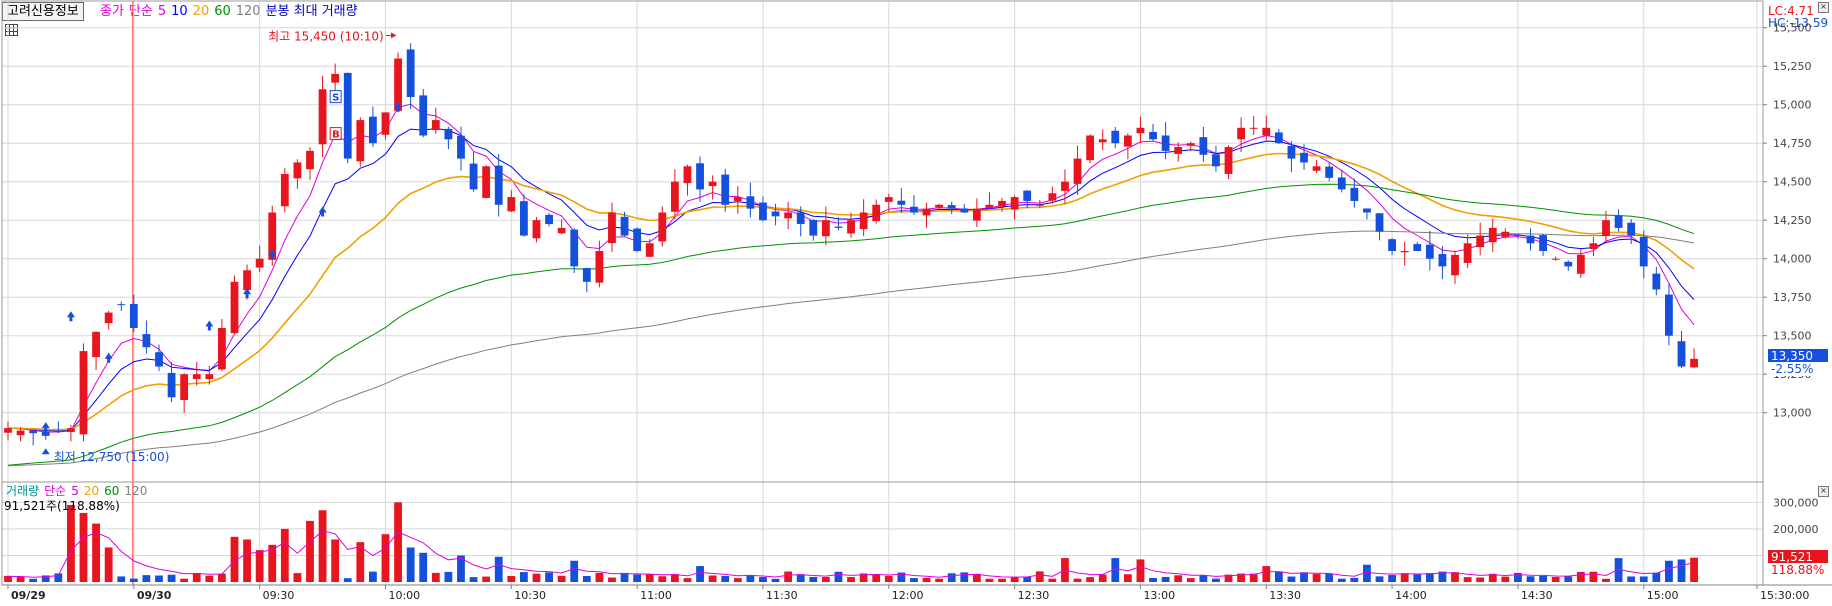  Describe the element at coordinates (311, 11) in the screenshot. I see `legend-item-7: 분봉 최대 거래량` at that location.